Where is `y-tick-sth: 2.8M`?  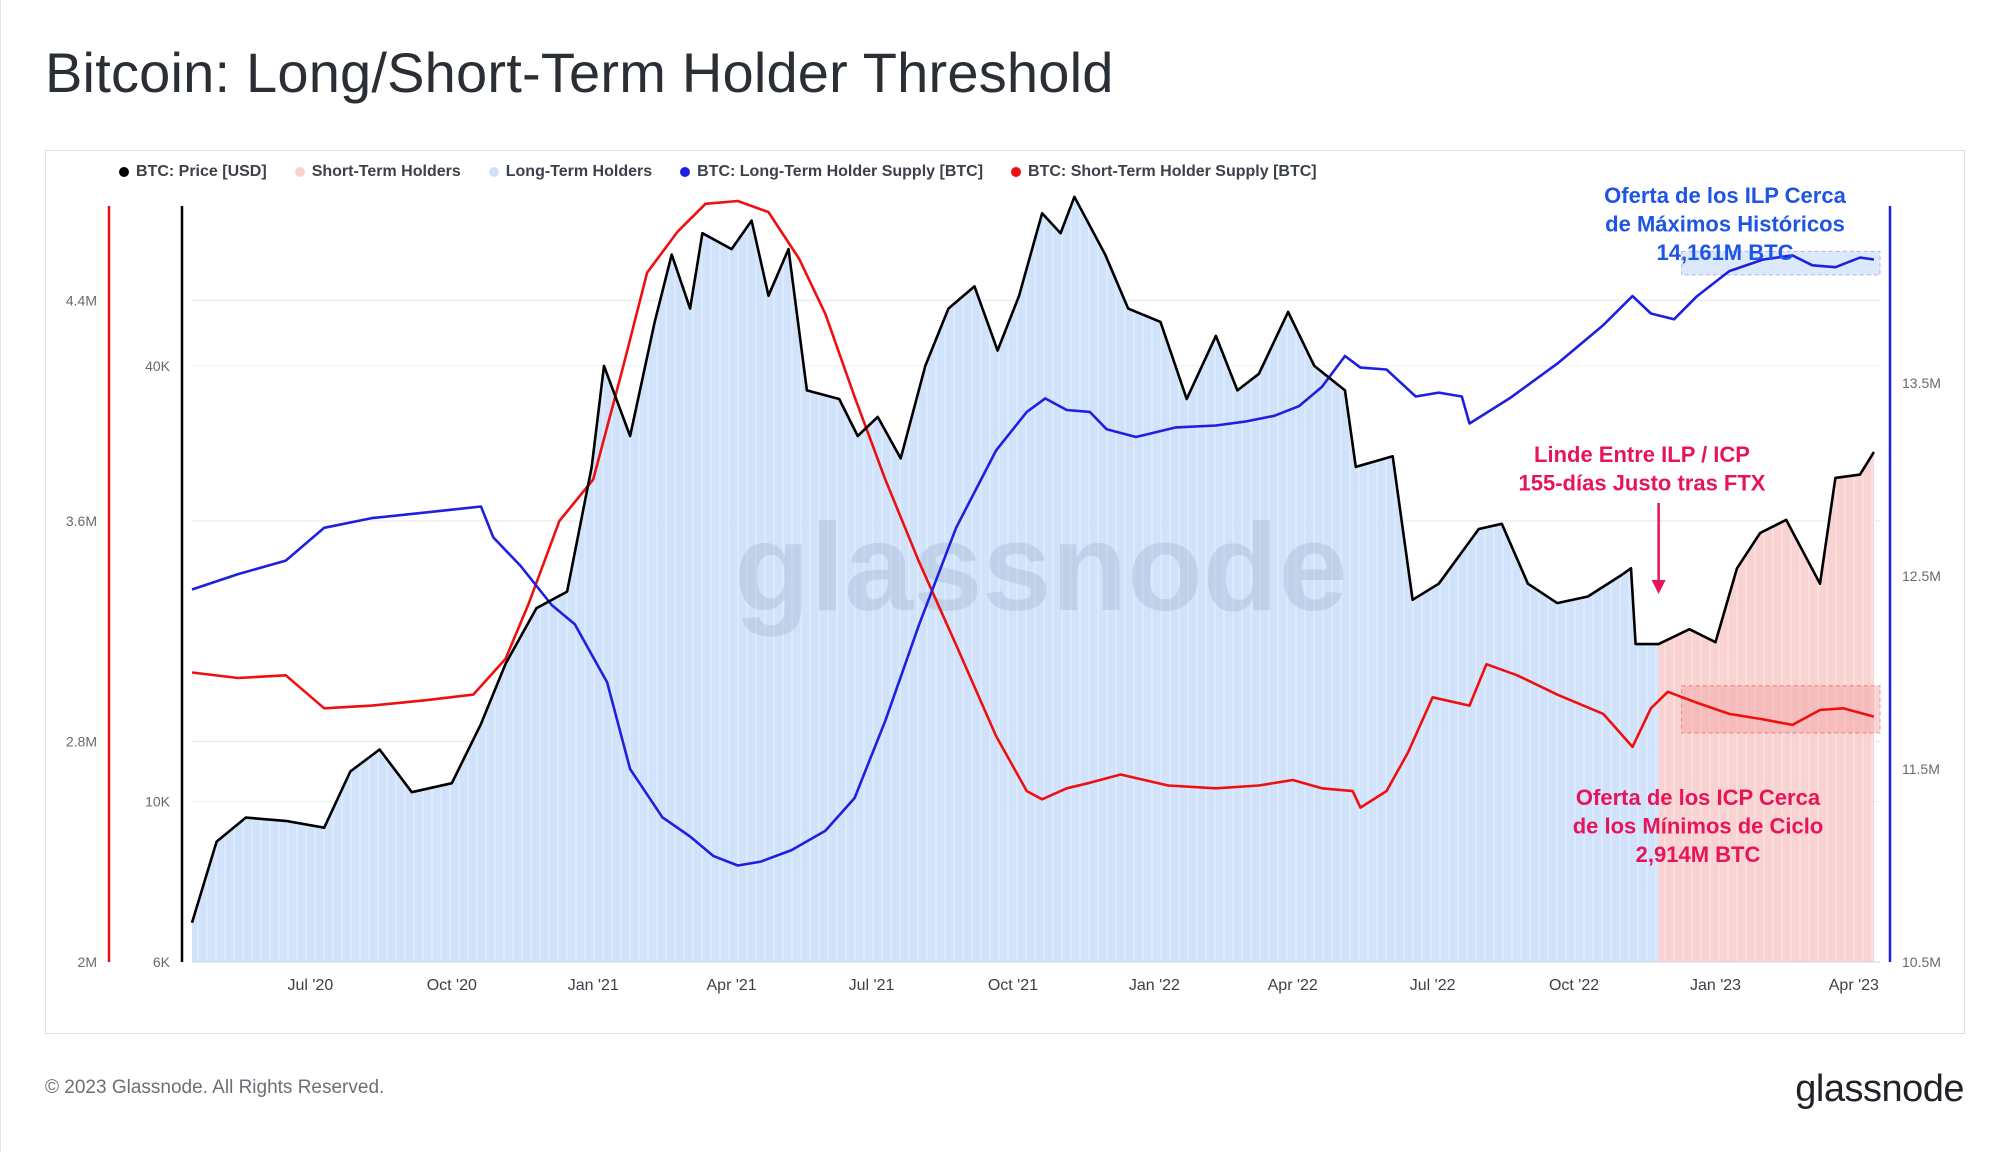 y-tick-sth: 2.8M is located at coordinates (81, 741).